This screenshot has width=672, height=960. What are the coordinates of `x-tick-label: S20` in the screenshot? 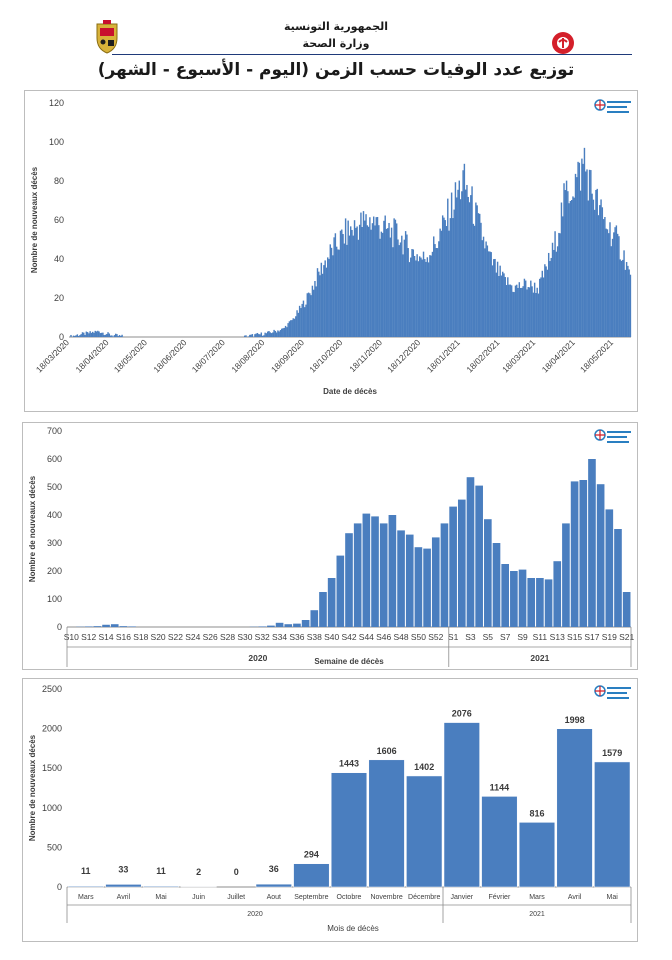 It's located at (158, 637).